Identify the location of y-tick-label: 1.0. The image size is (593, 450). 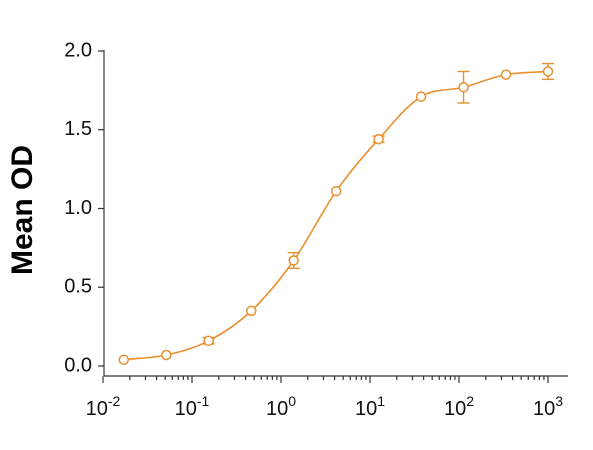
(78, 208).